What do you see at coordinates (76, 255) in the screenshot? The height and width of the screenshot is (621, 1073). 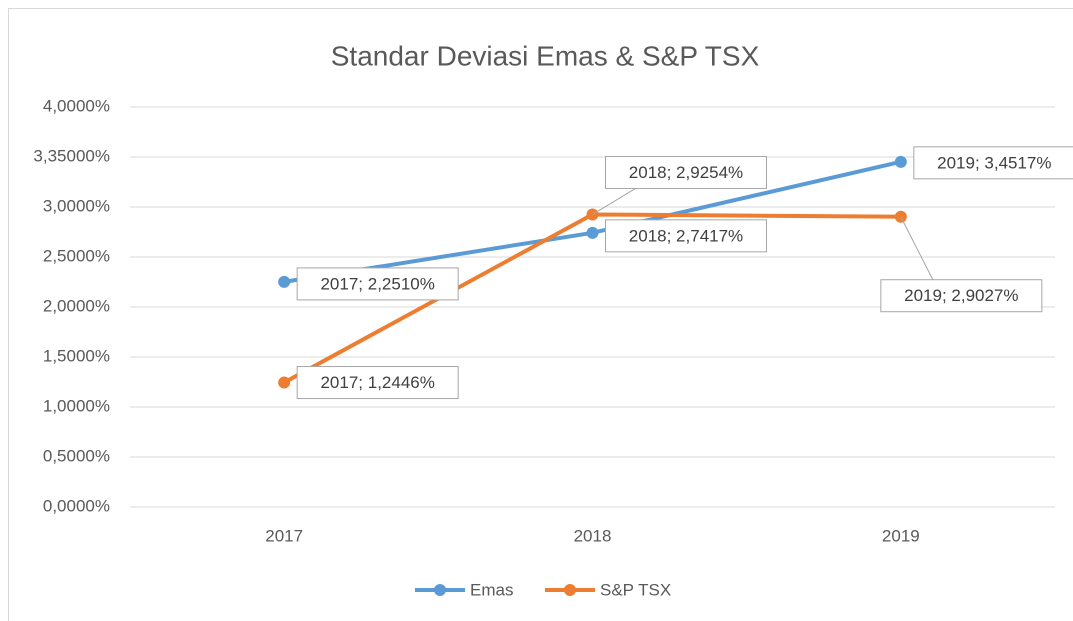 I see `y-tick-label: 2,5000%` at bounding box center [76, 255].